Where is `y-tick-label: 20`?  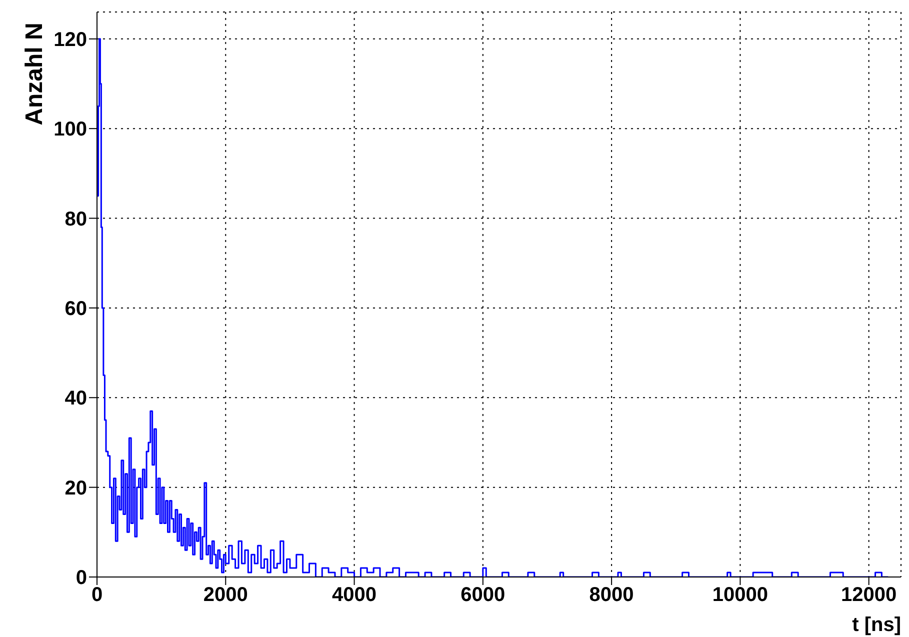 y-tick-label: 20 is located at coordinates (75, 488).